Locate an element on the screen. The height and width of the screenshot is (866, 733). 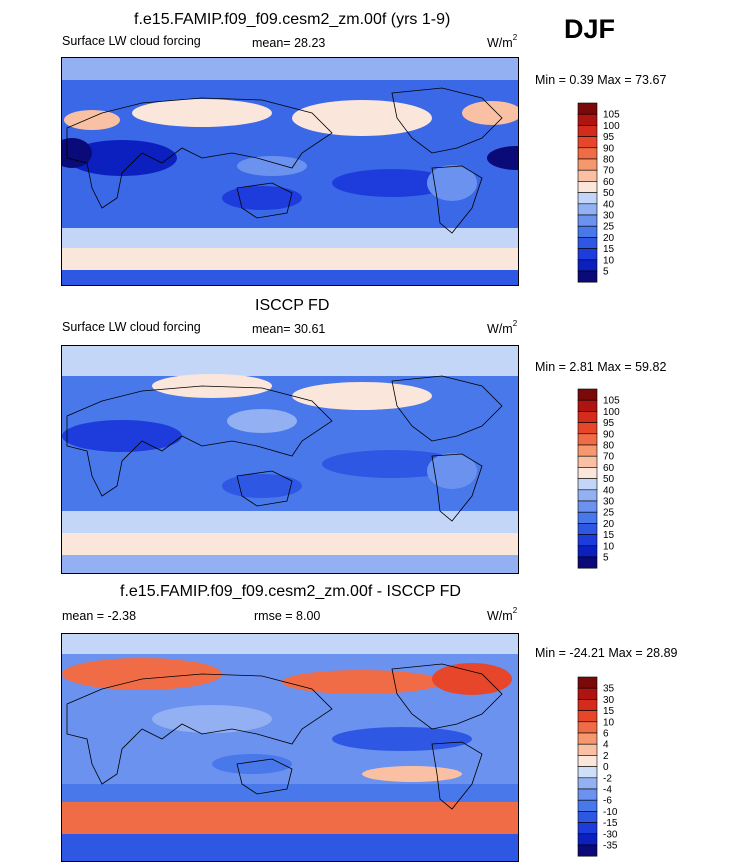
panel1-sahara-low is located at coordinates (122, 158).